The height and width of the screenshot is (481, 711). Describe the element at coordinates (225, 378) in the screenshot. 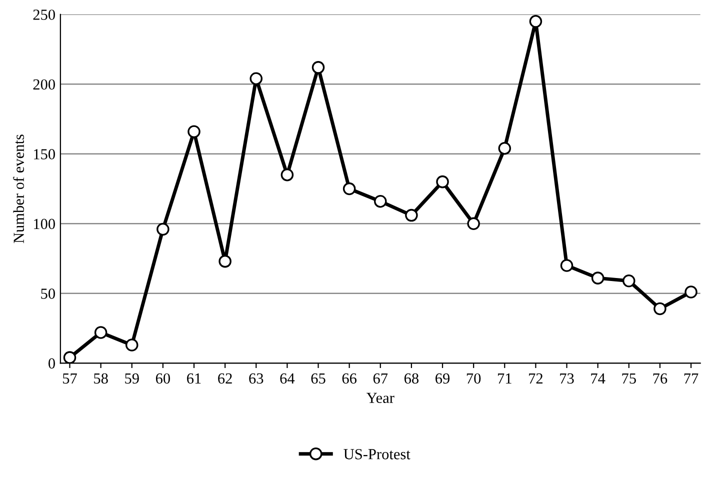

I see `x-tick-label: 62` at that location.